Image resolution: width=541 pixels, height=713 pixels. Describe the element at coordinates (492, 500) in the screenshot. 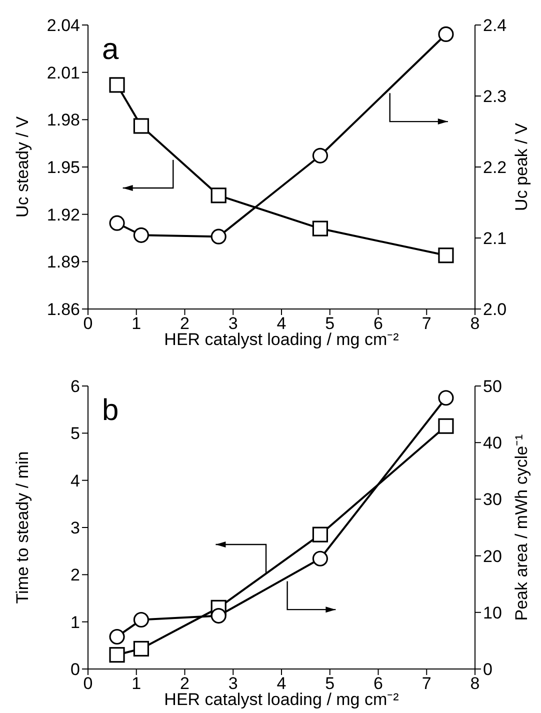

I see `y2-tick-label: 30` at that location.